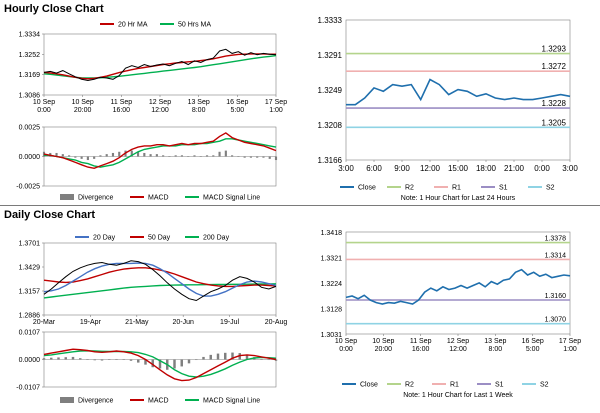 The width and height of the screenshot is (600, 413). I want to click on hourly_close_week-xtick-label: 16 Sep 5:00, so click(533, 345).